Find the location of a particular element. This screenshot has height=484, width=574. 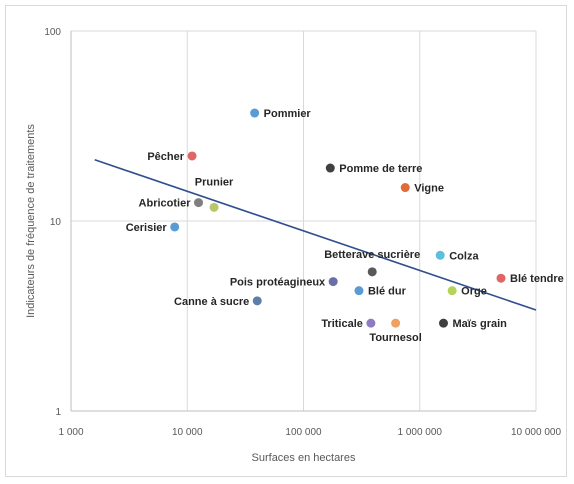

x-tick-label: 10 000 is located at coordinates (187, 432).